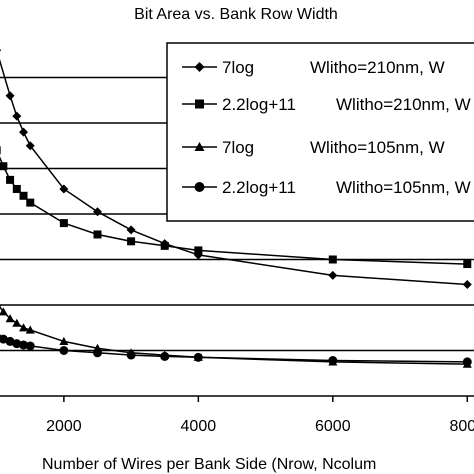  What do you see at coordinates (199, 426) in the screenshot?
I see `x-tick-label: 4000` at bounding box center [199, 426].